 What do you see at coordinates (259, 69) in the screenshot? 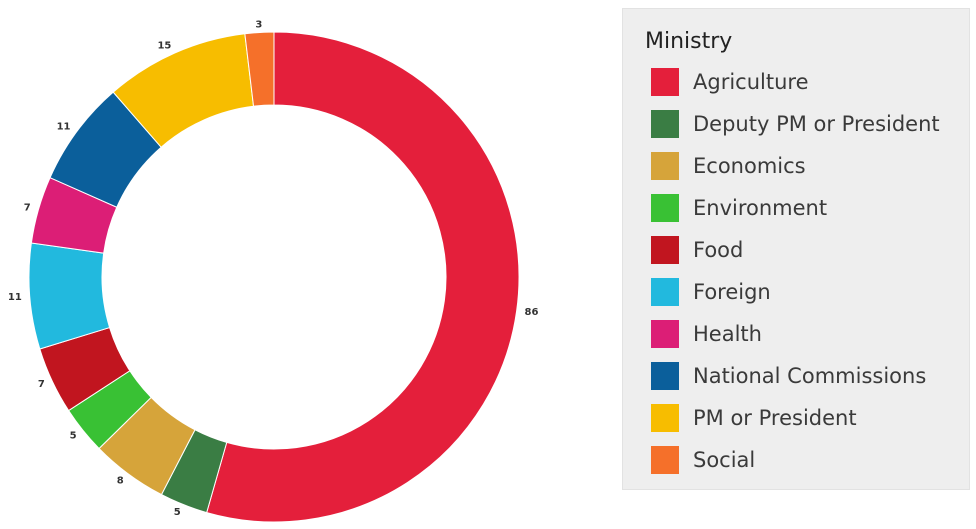
I see `slice-social` at bounding box center [259, 69].